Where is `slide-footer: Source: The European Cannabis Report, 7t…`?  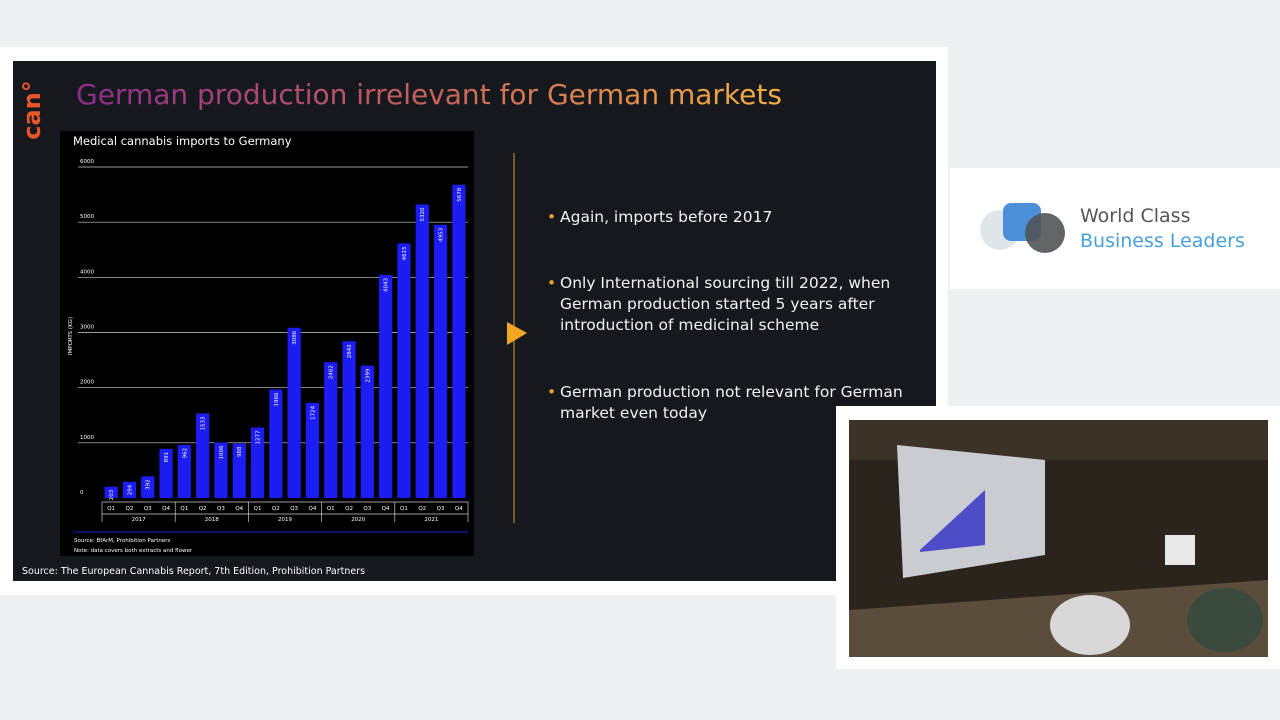 slide-footer: Source: The European Cannabis Report, 7t… is located at coordinates (193, 571).